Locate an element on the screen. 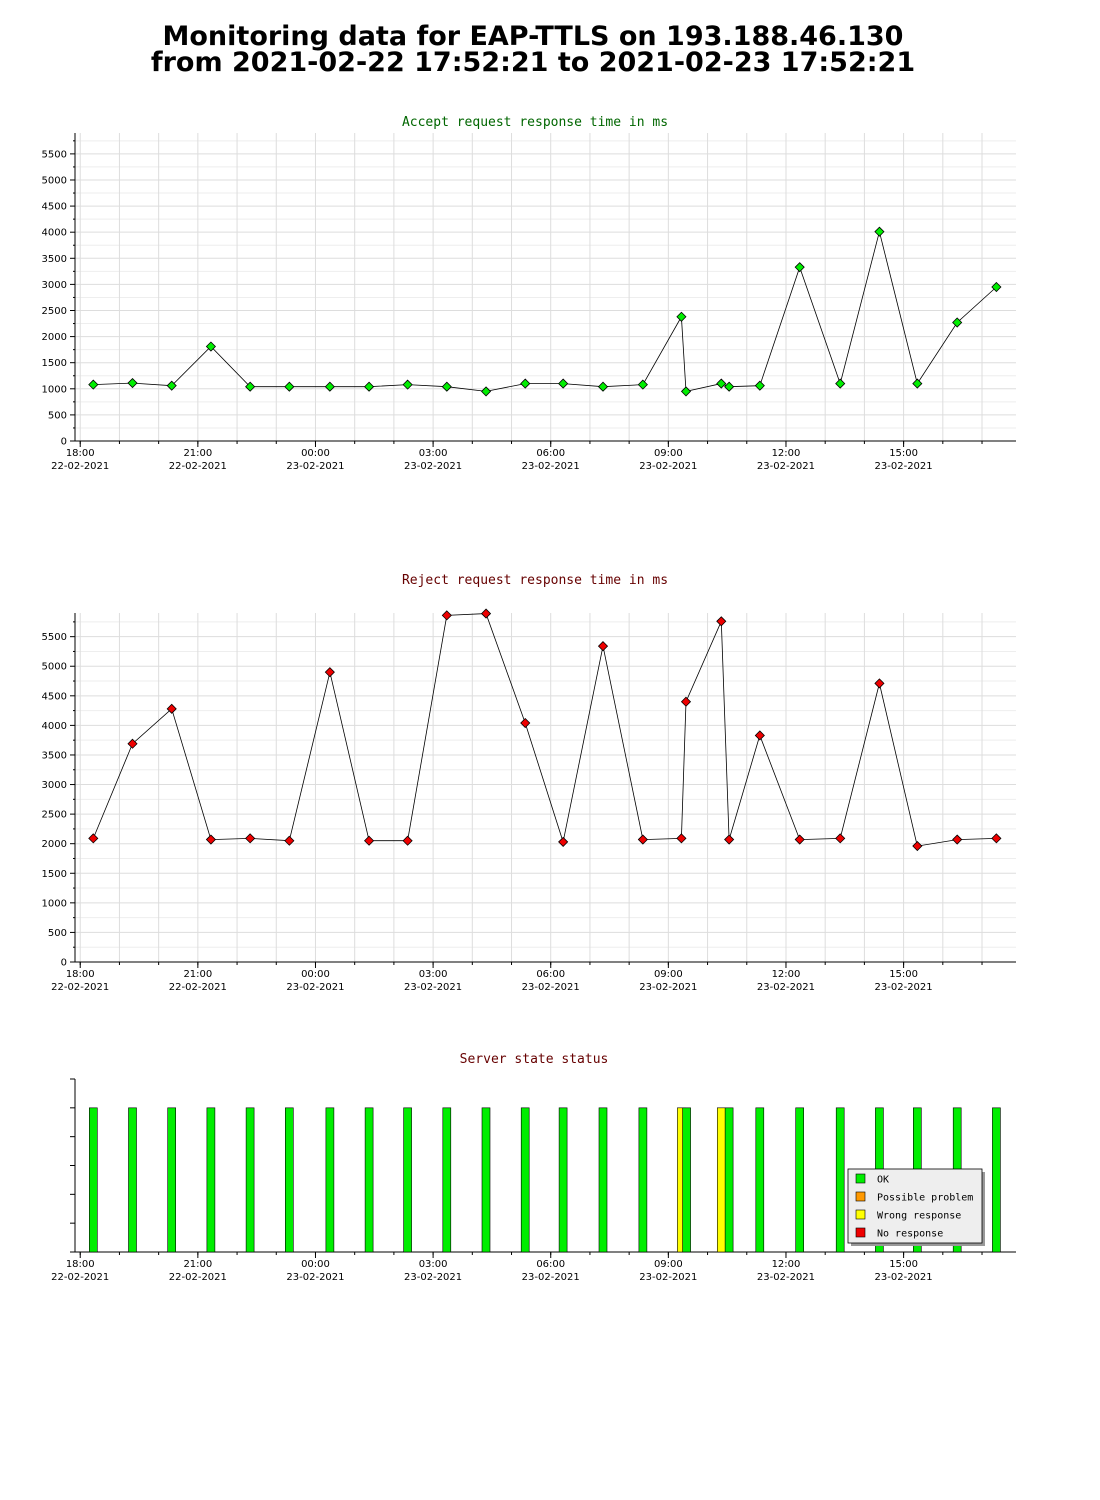 The width and height of the screenshot is (1100, 1500). y-tick-label: 3500 is located at coordinates (54, 755).